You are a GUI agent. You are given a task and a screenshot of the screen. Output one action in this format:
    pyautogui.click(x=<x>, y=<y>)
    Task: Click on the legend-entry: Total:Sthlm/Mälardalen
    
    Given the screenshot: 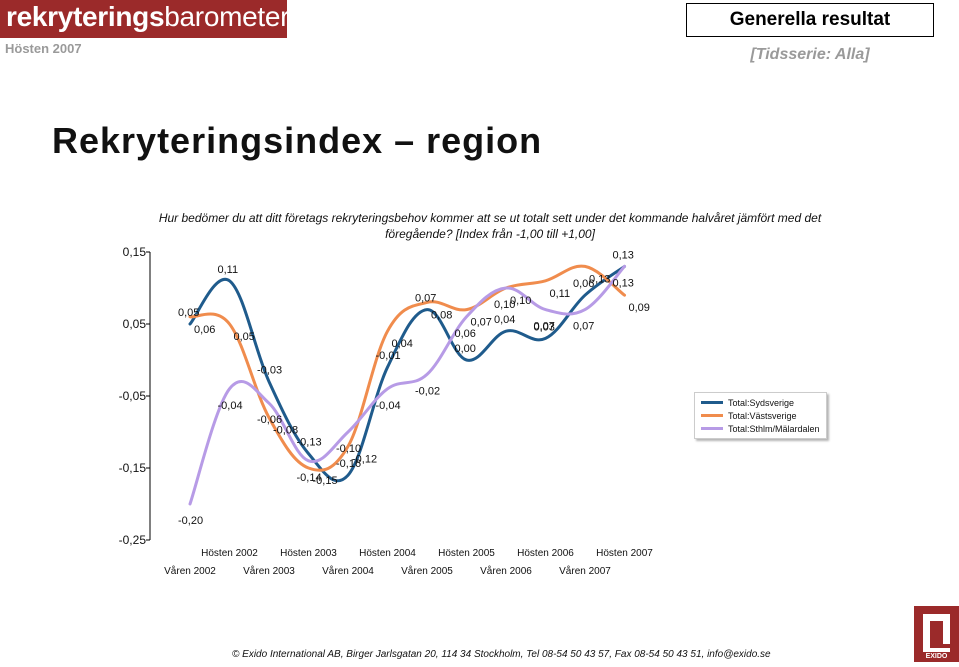 What is the action you would take?
    pyautogui.click(x=763, y=428)
    